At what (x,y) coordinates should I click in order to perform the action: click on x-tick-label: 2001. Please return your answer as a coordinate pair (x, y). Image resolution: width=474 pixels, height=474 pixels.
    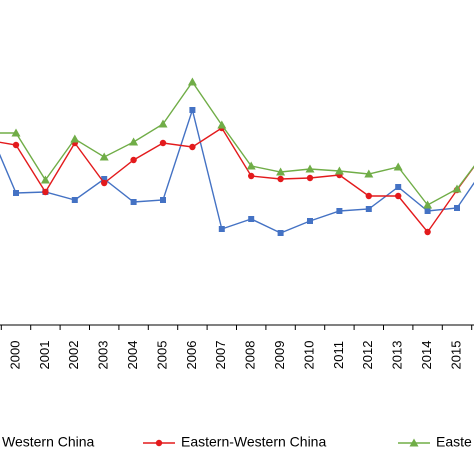
    Looking at the image, I should click on (44, 355).